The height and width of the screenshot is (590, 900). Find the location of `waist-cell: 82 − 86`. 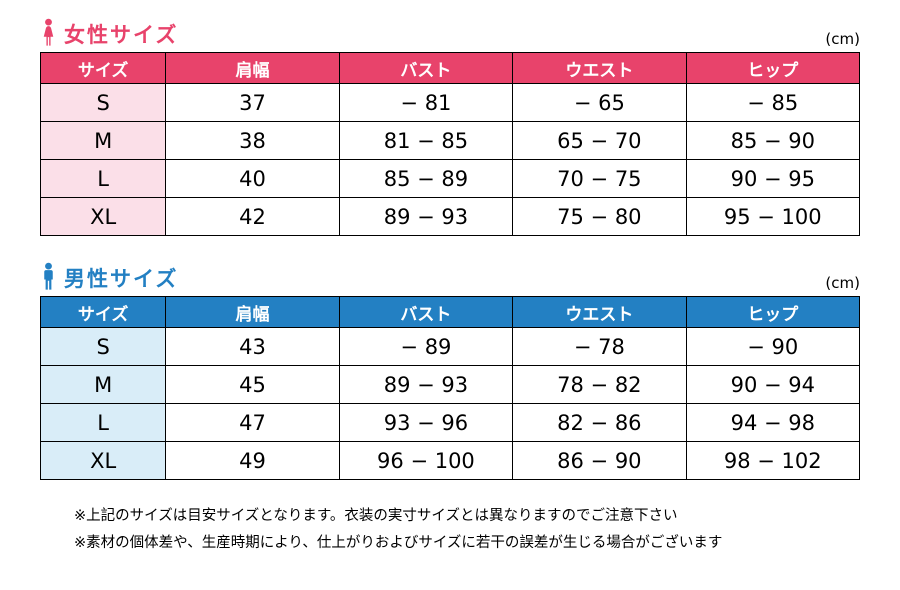

waist-cell: 82 − 86 is located at coordinates (599, 422).